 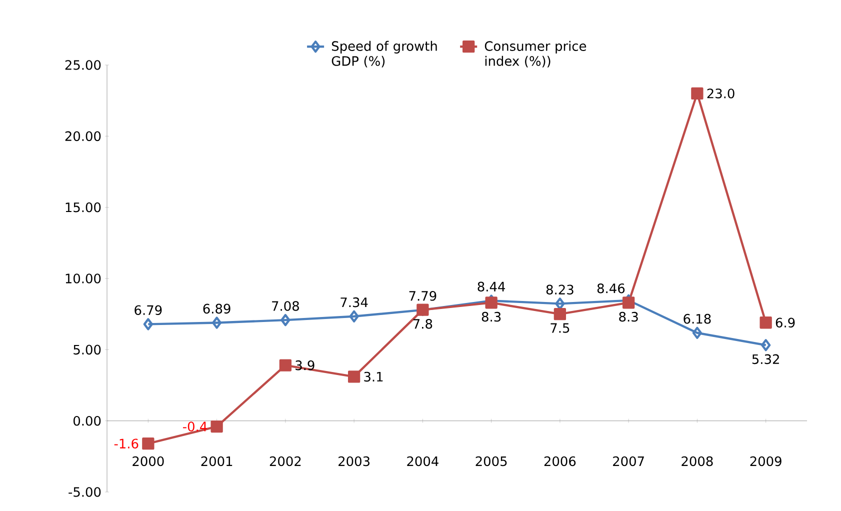 I want to click on data-label: 7.79, so click(x=422, y=295).